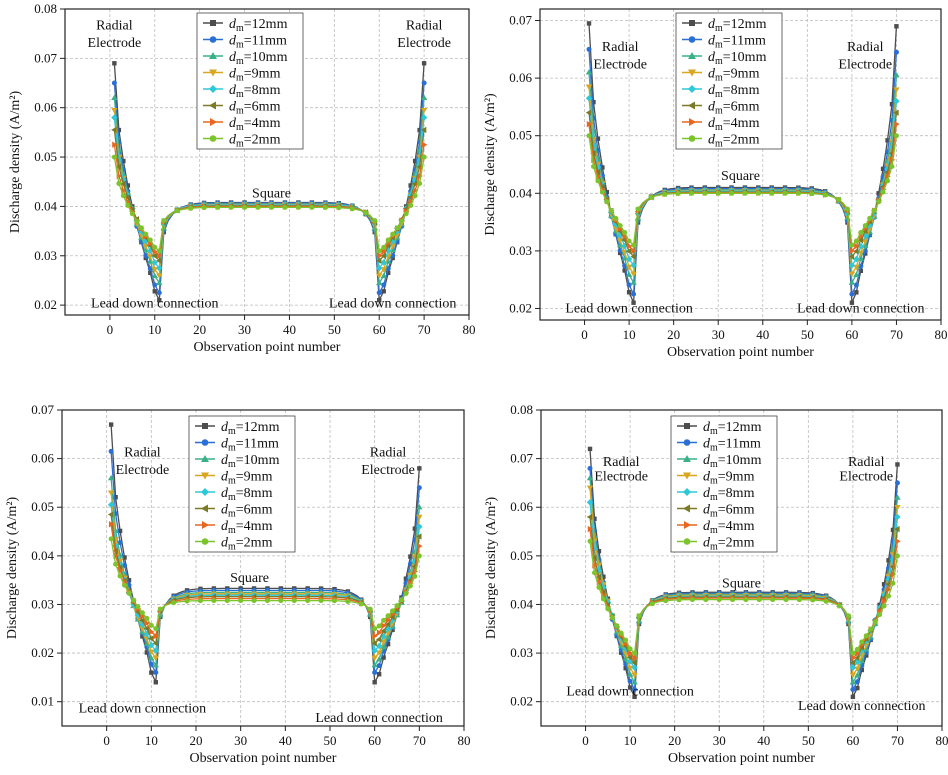  What do you see at coordinates (106, 740) in the screenshot?
I see `x-tick-label: 0` at bounding box center [106, 740].